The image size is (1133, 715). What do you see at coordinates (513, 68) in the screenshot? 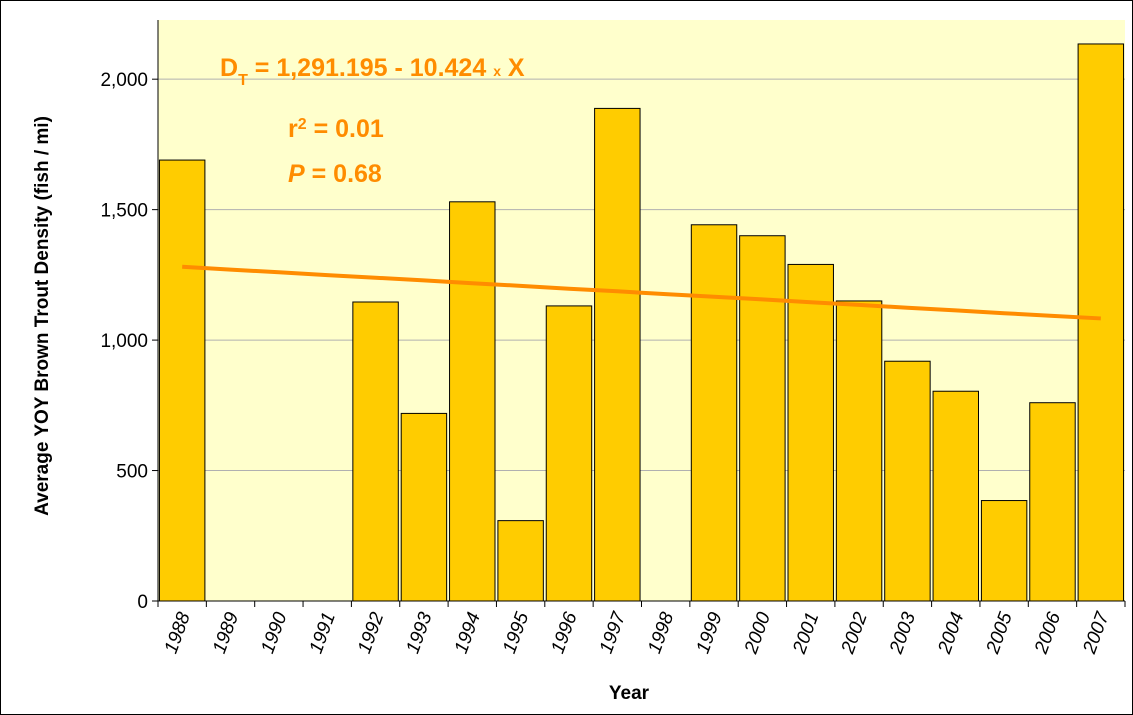
I see `annotation-part: X` at bounding box center [513, 68].